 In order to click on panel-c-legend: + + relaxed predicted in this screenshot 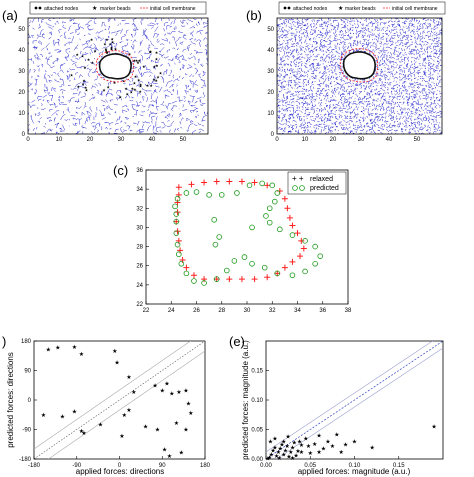, I will do `click(317, 183)`.